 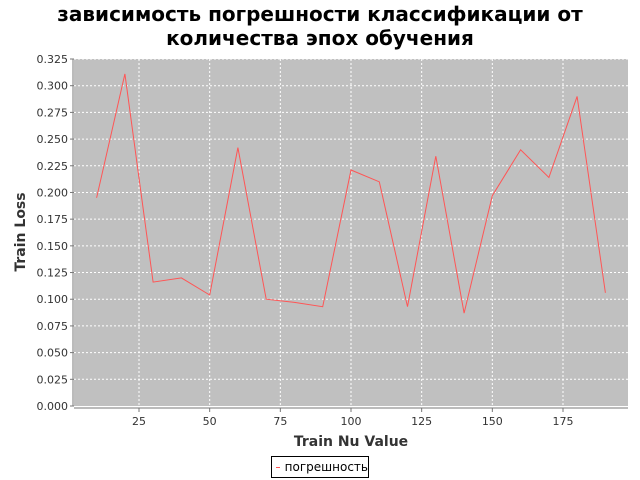 I want to click on x-tick-label: 175, so click(x=562, y=421).